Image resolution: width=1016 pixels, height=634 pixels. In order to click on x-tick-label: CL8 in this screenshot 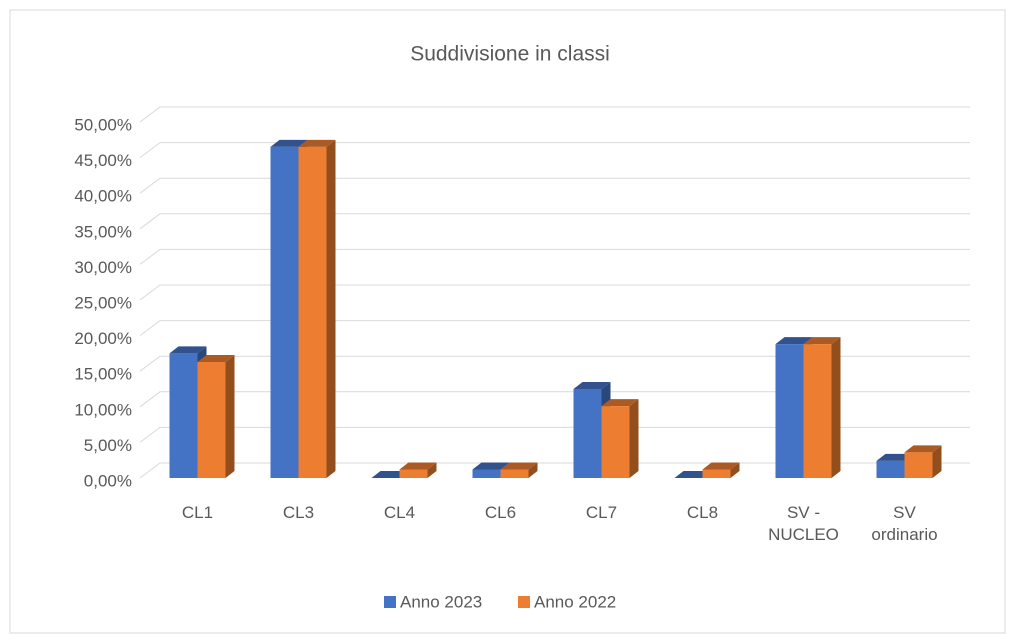, I will do `click(702, 512)`.